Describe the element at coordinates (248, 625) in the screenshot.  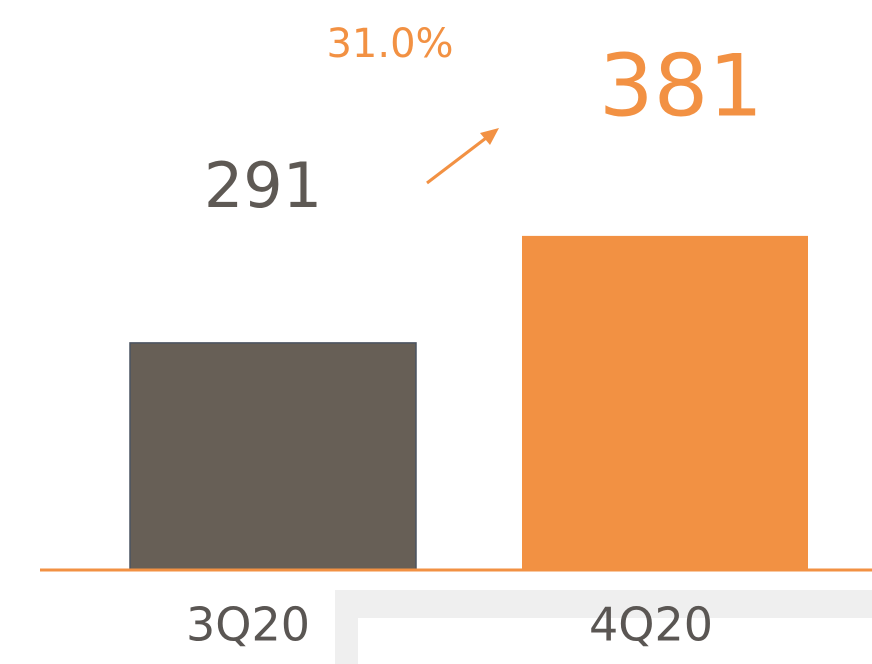
I see `x-tick-label: 3Q20` at that location.